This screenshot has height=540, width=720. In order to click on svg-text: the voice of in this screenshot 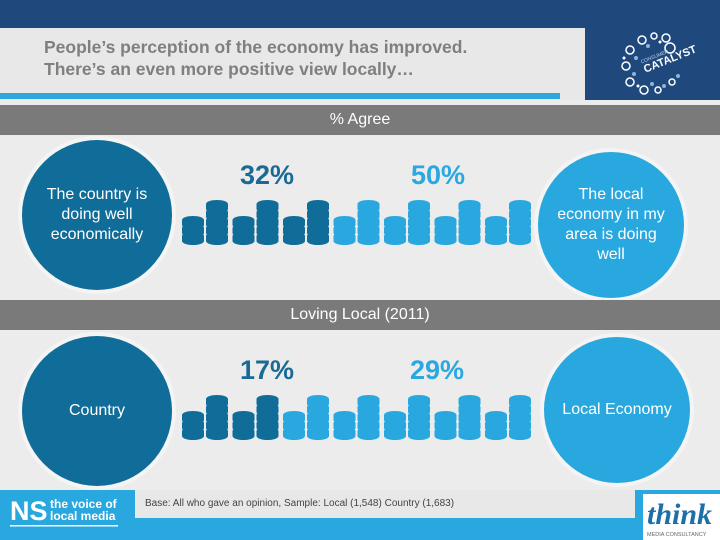, I will do `click(84, 504)`.